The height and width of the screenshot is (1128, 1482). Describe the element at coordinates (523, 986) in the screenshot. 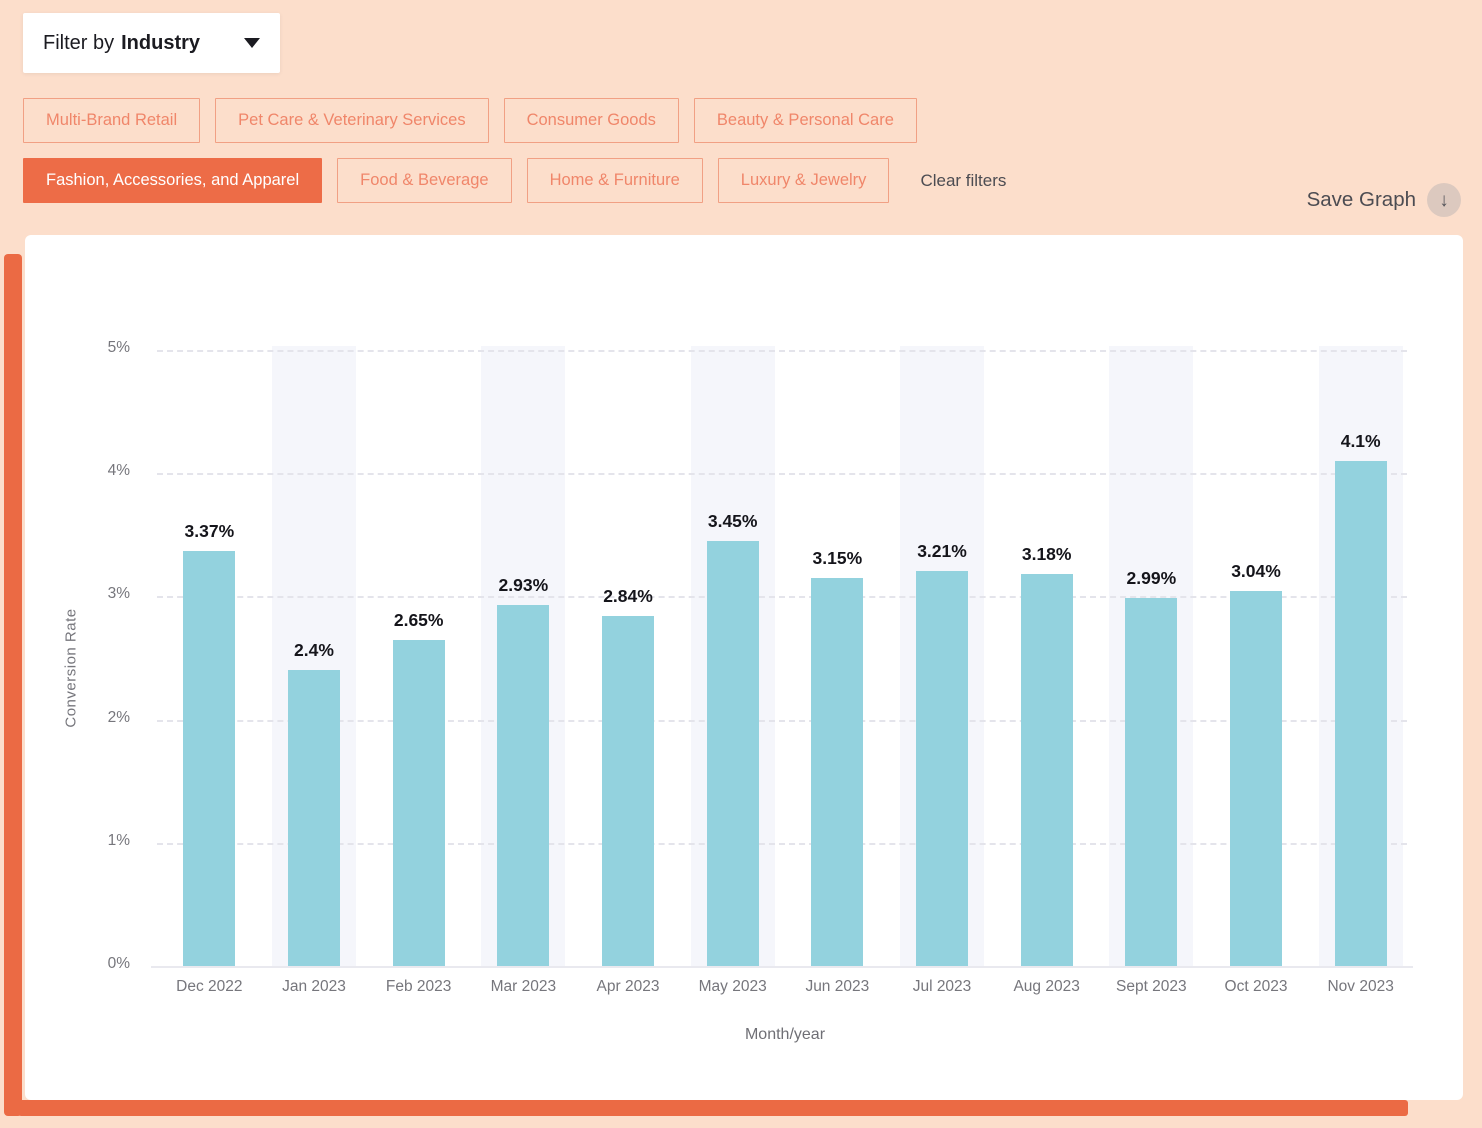

I see `x-tick-label: Mar 2023` at that location.